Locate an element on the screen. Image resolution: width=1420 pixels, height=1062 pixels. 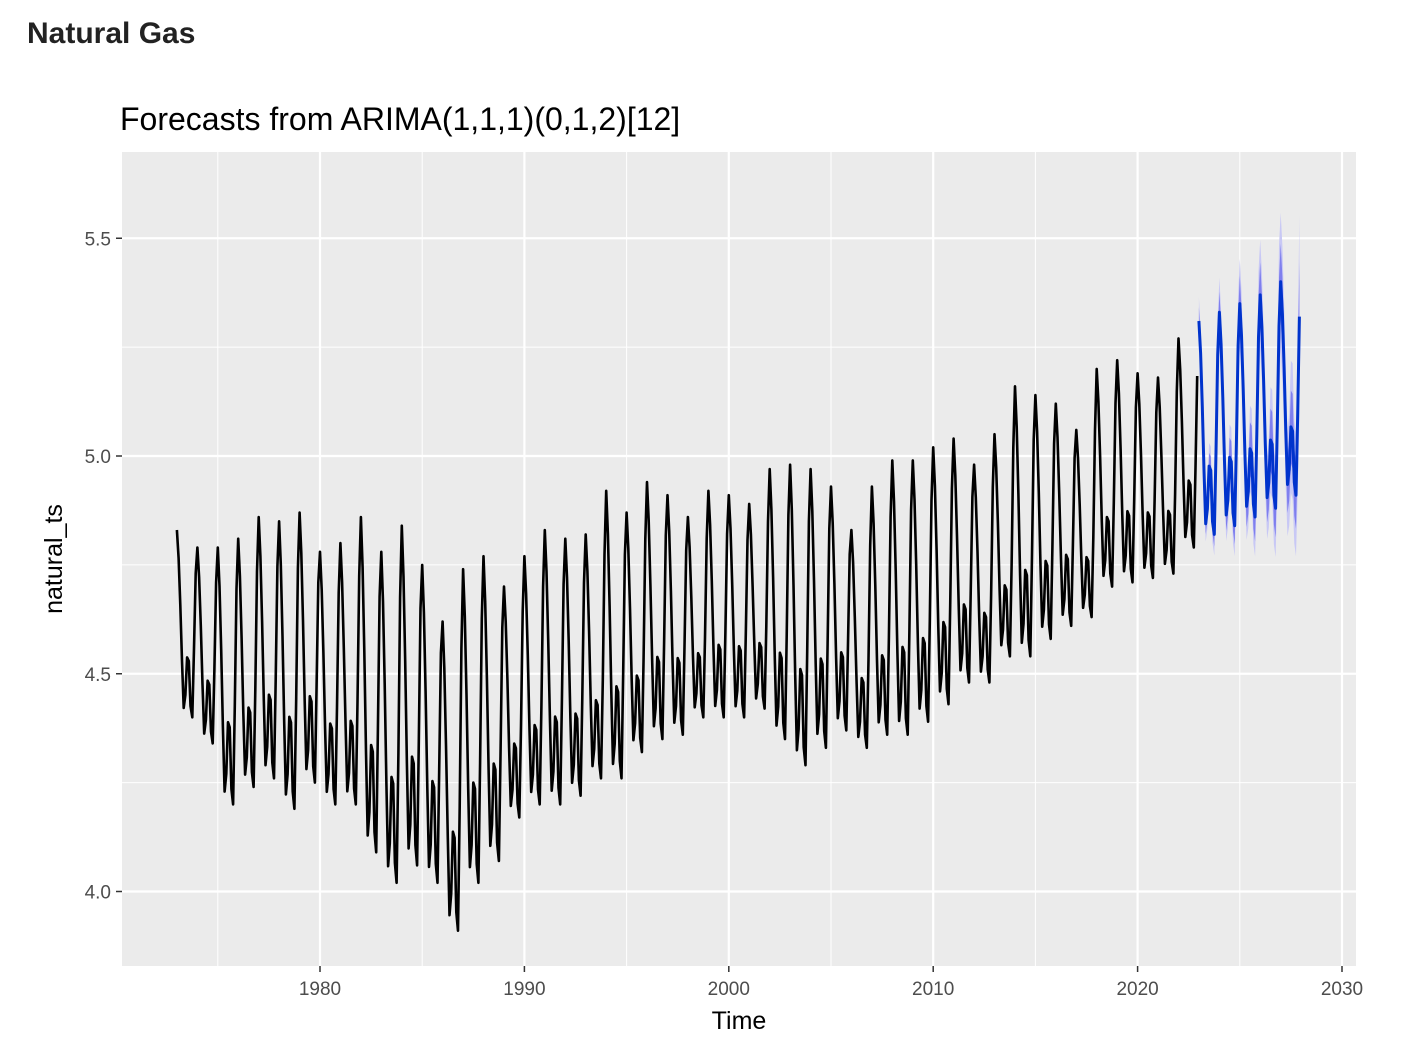
y-tick-label: 5.5 is located at coordinates (98, 239).